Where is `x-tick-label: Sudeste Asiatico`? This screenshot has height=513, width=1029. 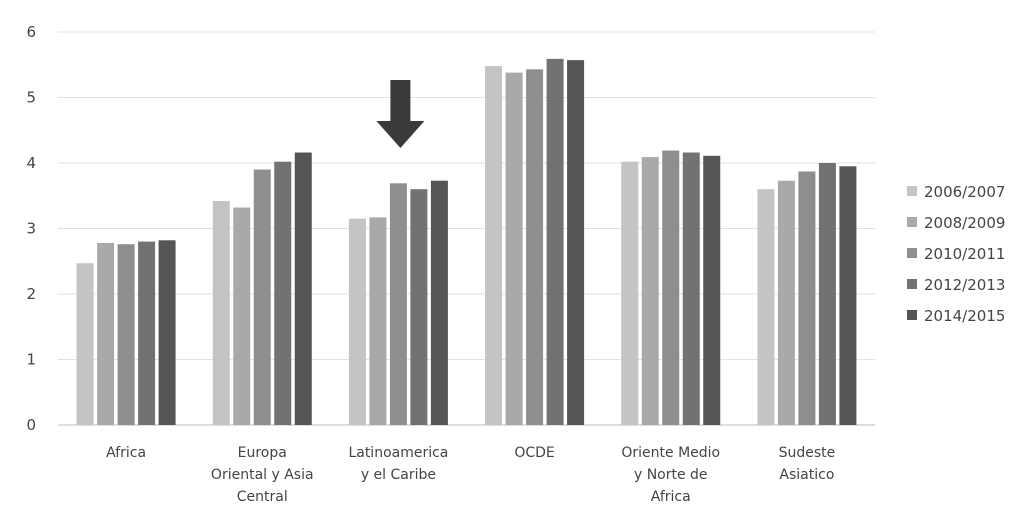
x-tick-label: Sudeste Asiatico is located at coordinates (807, 464).